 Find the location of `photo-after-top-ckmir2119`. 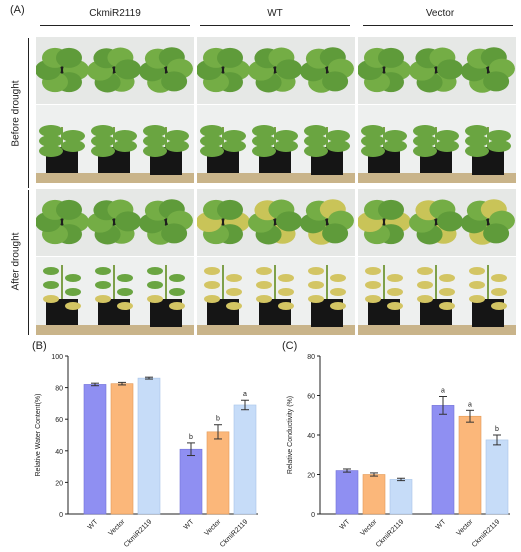

photo-after-top-ckmir2119 is located at coordinates (115, 222).